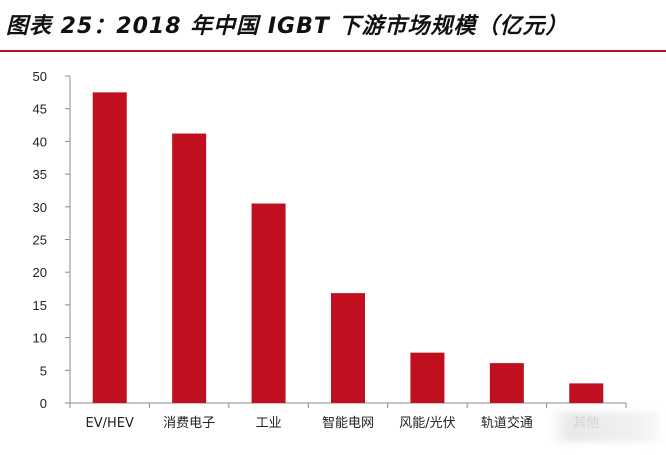 The width and height of the screenshot is (666, 455). I want to click on title-divider, so click(333, 51).